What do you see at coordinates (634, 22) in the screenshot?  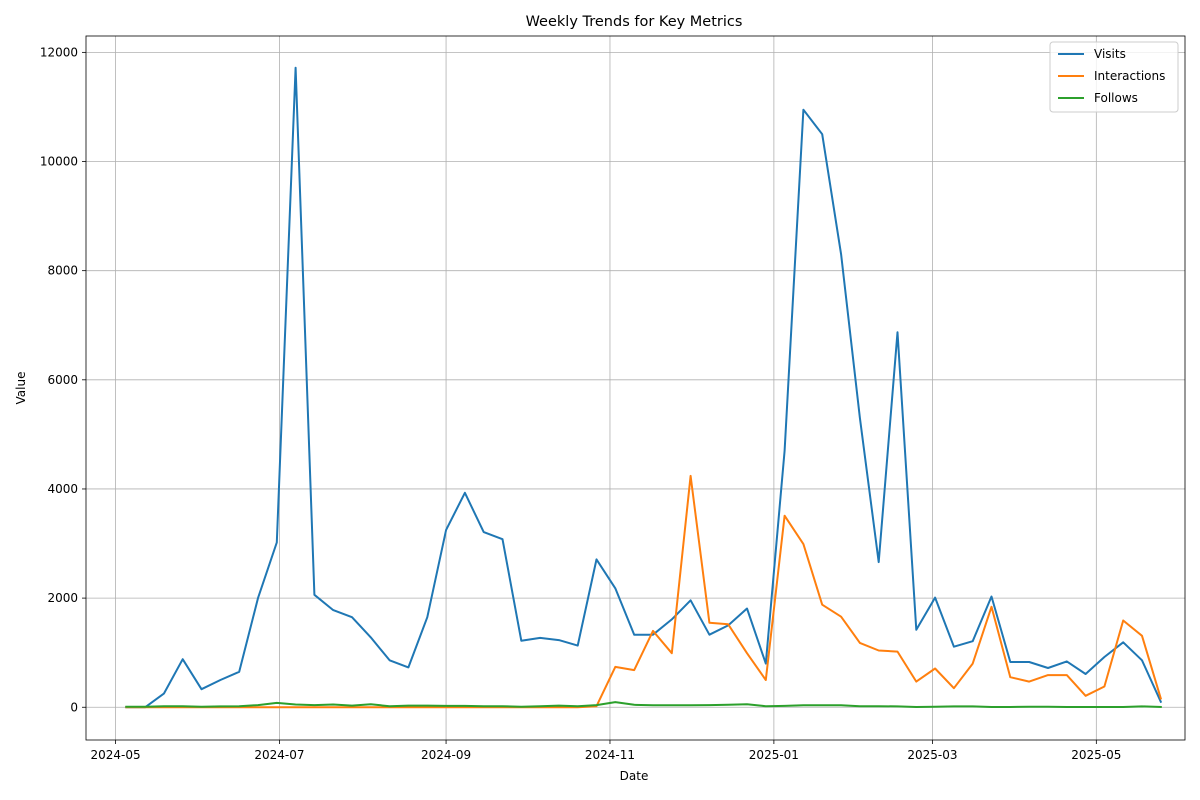 I see `chart-title: Weekly Trends for Key Metrics` at bounding box center [634, 22].